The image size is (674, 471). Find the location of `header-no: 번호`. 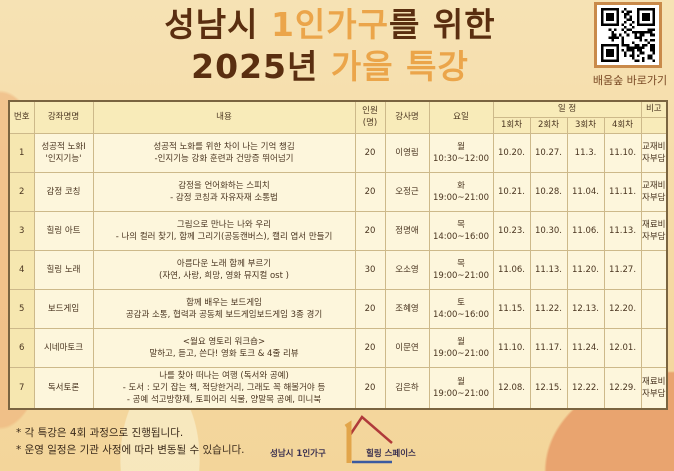

header-no: 번호 is located at coordinates (21, 117).